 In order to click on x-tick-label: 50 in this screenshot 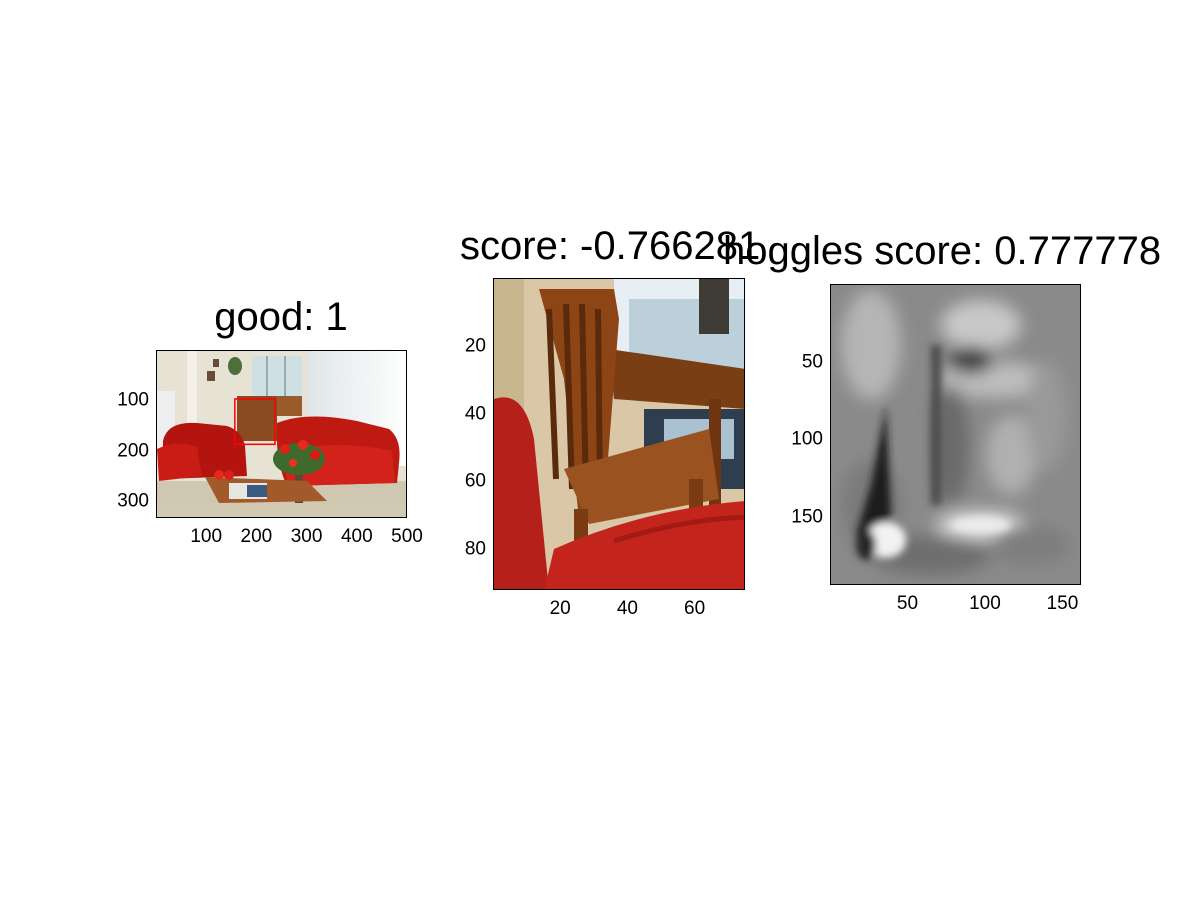, I will do `click(907, 603)`.